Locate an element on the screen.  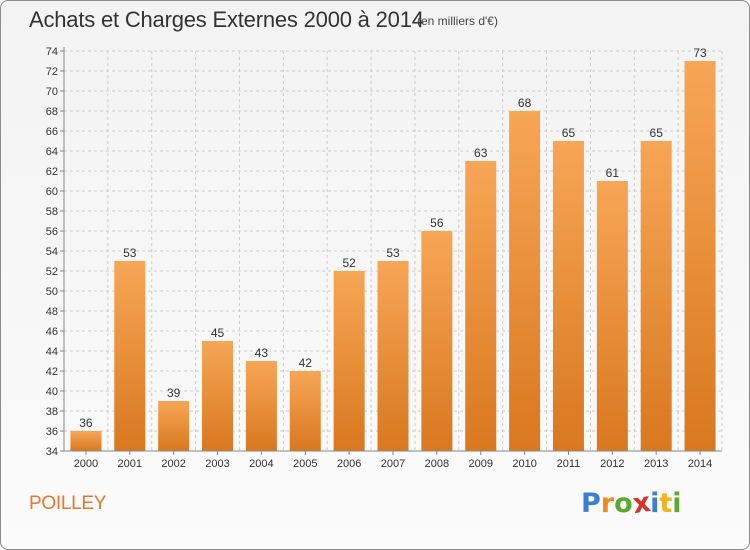
y-tick-label: 42 is located at coordinates (52, 372).